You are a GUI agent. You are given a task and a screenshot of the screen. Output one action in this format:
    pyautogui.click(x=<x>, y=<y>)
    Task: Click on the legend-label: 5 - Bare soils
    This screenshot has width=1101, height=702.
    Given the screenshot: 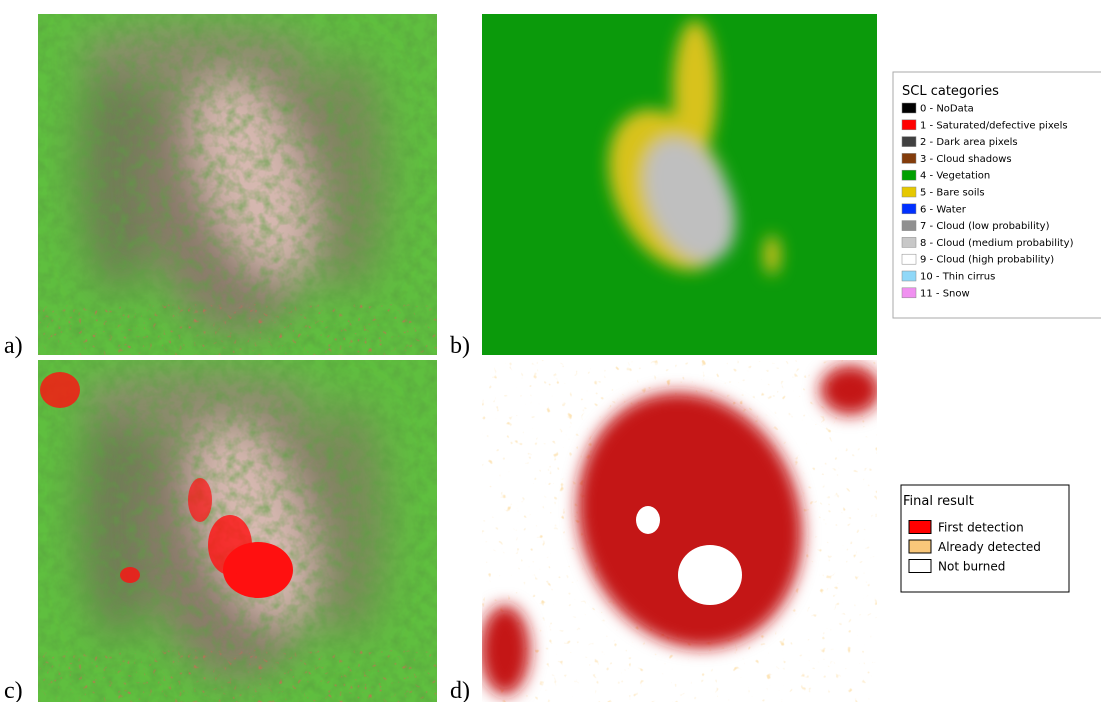 What is the action you would take?
    pyautogui.click(x=952, y=193)
    